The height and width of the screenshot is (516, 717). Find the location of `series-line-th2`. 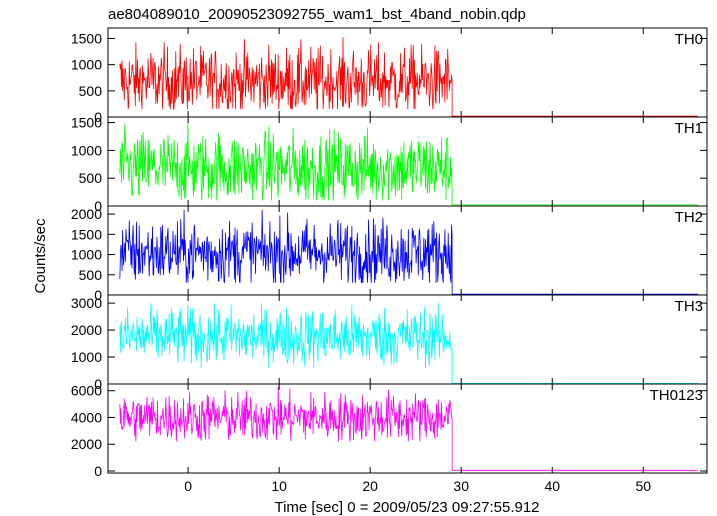

series-line-th2 is located at coordinates (408, 252).